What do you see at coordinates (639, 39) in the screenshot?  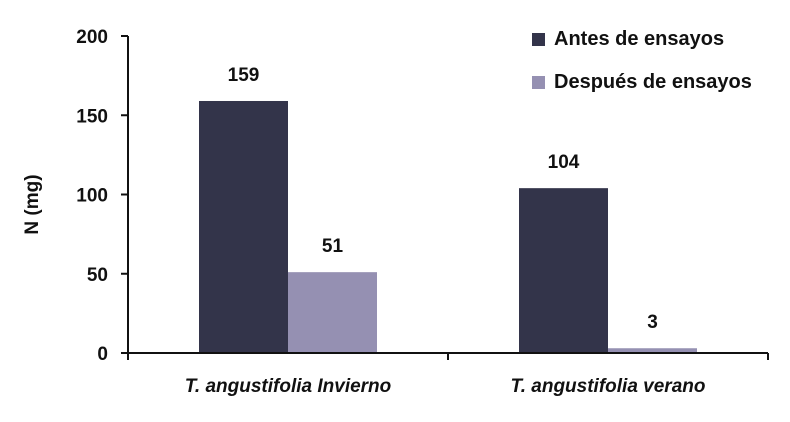 I see `legend-label: Antes de ensayos` at bounding box center [639, 39].